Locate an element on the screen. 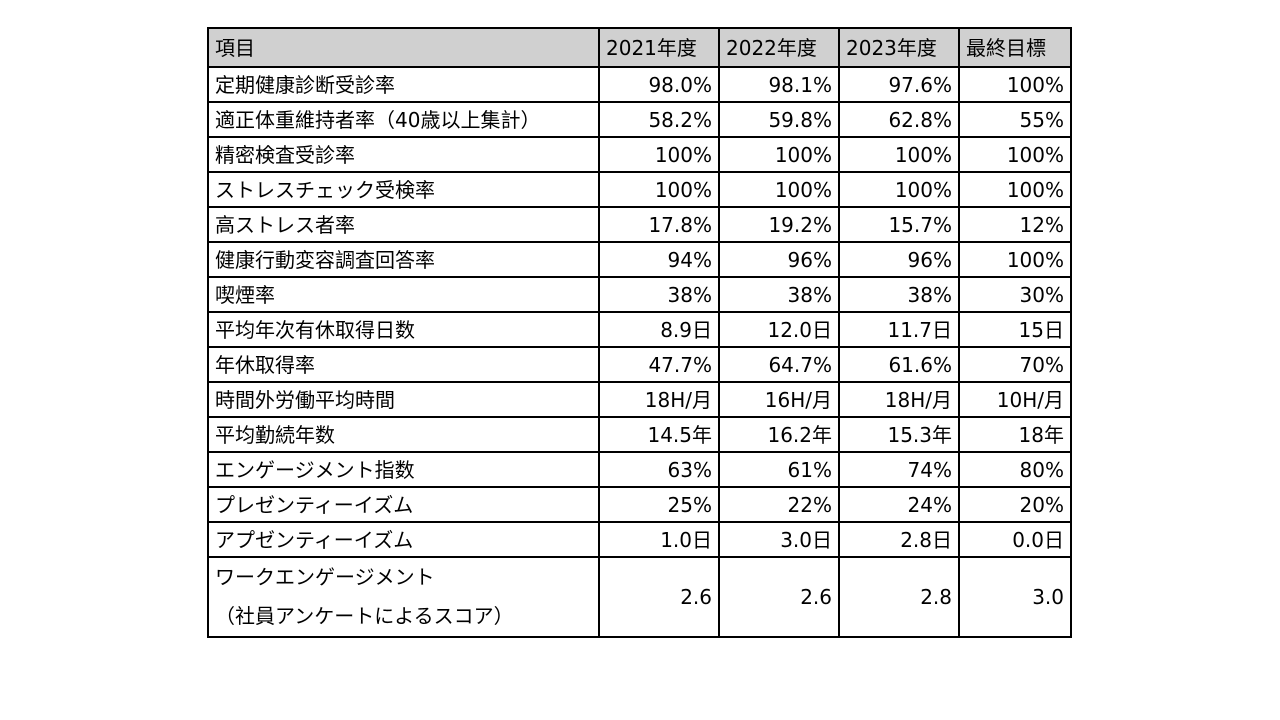  header-item: 項目 is located at coordinates (403, 47).